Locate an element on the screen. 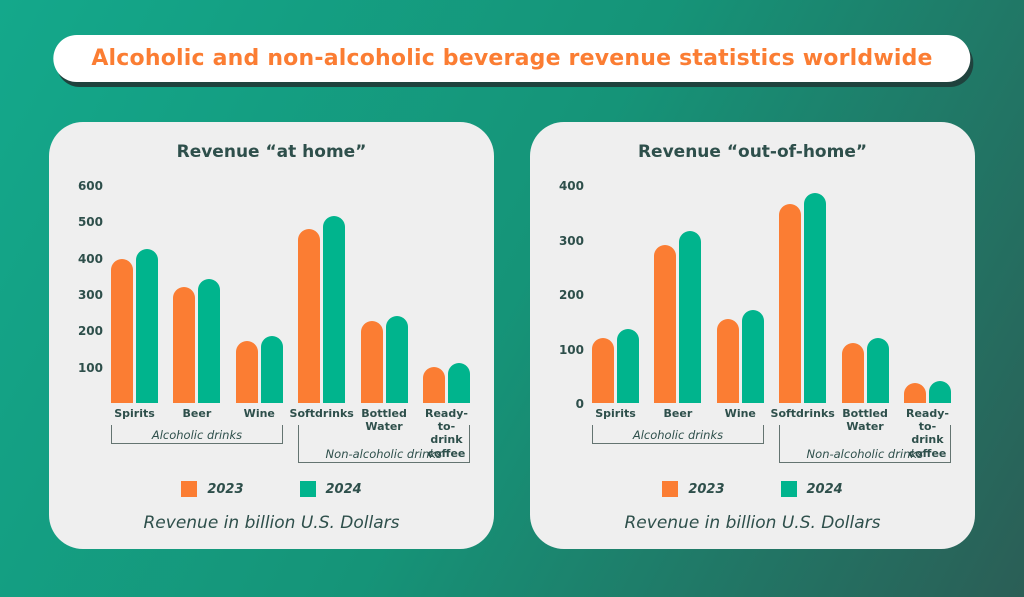  category-label-cell: Wine is located at coordinates (740, 415).